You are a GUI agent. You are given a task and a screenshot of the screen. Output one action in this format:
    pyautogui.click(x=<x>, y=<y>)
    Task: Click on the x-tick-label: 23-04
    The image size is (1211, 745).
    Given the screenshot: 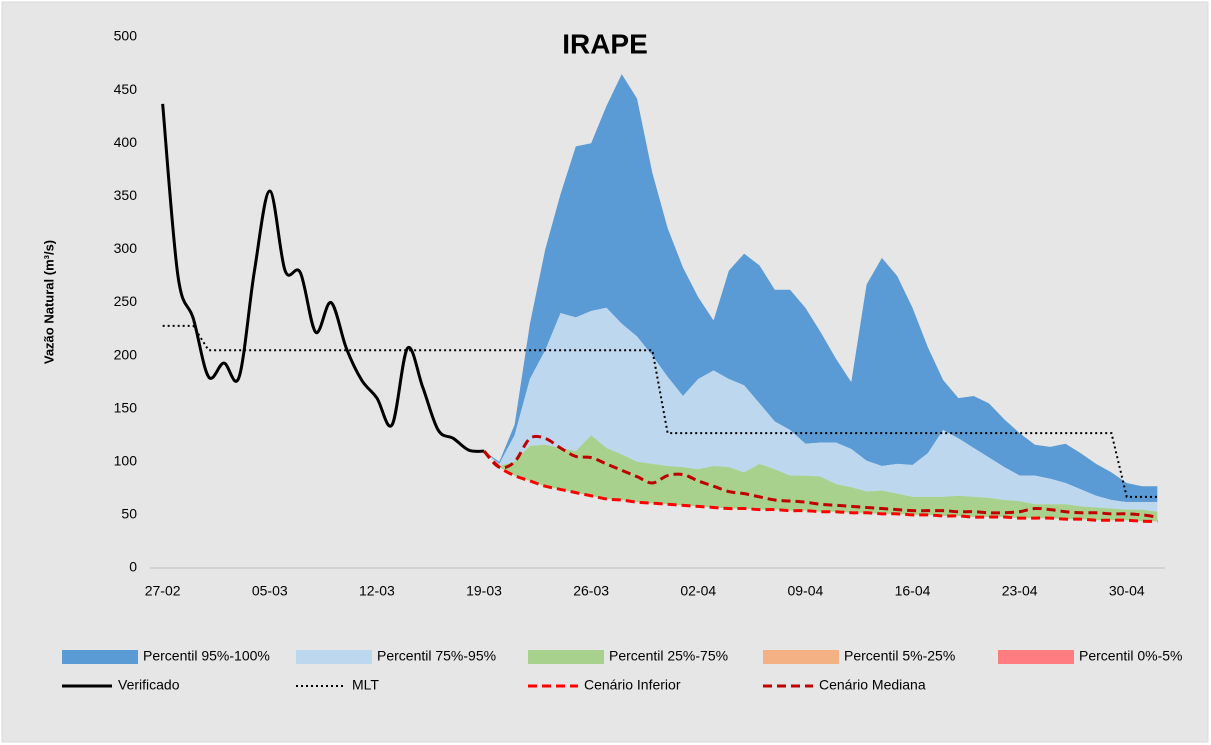 What is the action you would take?
    pyautogui.click(x=1020, y=591)
    